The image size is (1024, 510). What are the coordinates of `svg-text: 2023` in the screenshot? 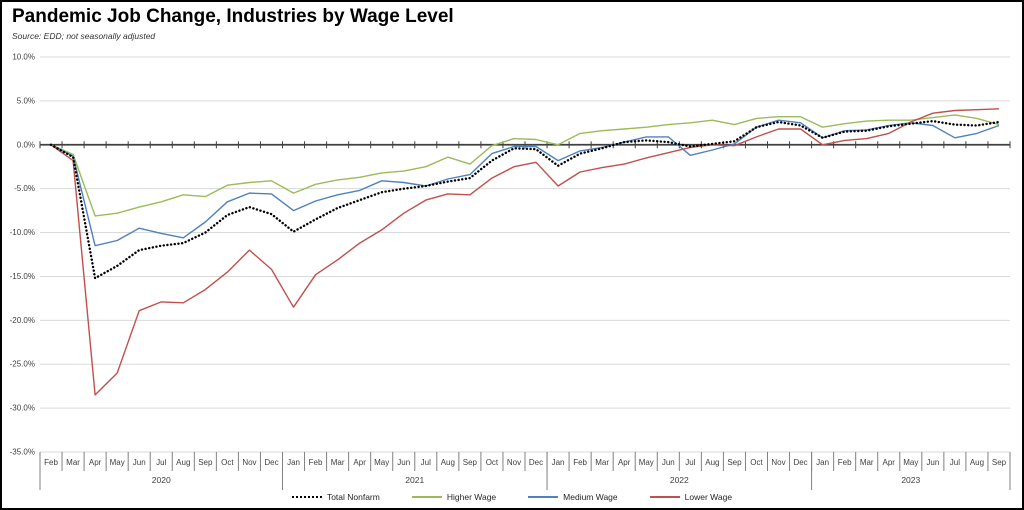 It's located at (910, 480).